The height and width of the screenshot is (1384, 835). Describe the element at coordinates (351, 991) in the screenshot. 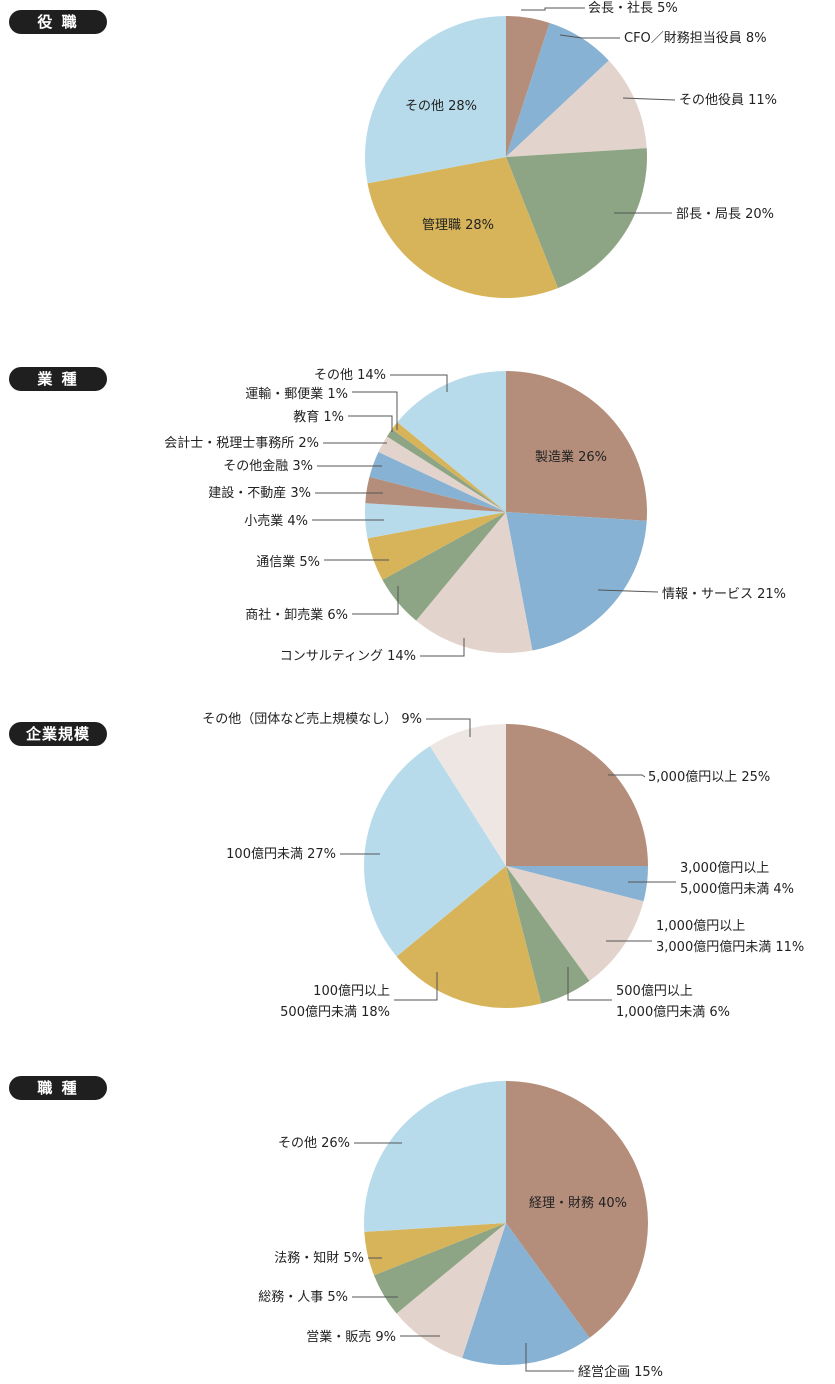

I see `slice-label: 100億円以上` at that location.